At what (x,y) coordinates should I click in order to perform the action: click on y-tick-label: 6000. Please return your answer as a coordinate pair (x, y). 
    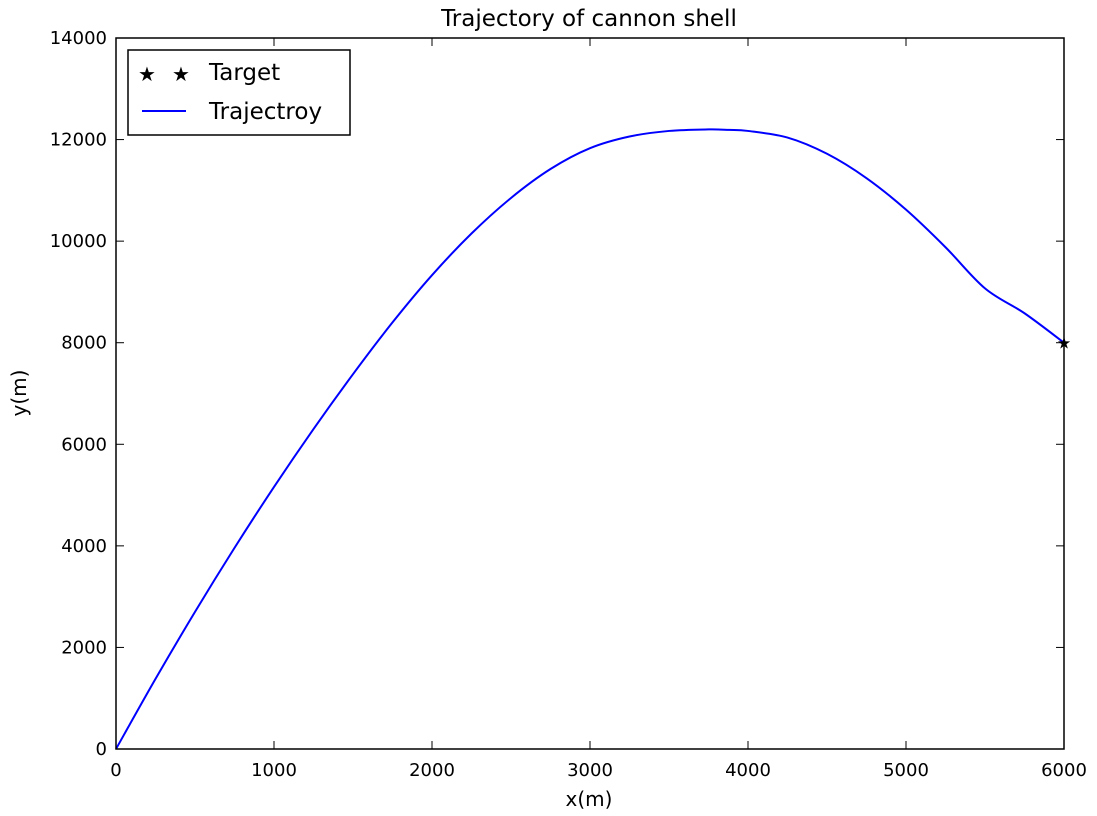
    Looking at the image, I should click on (84, 444).